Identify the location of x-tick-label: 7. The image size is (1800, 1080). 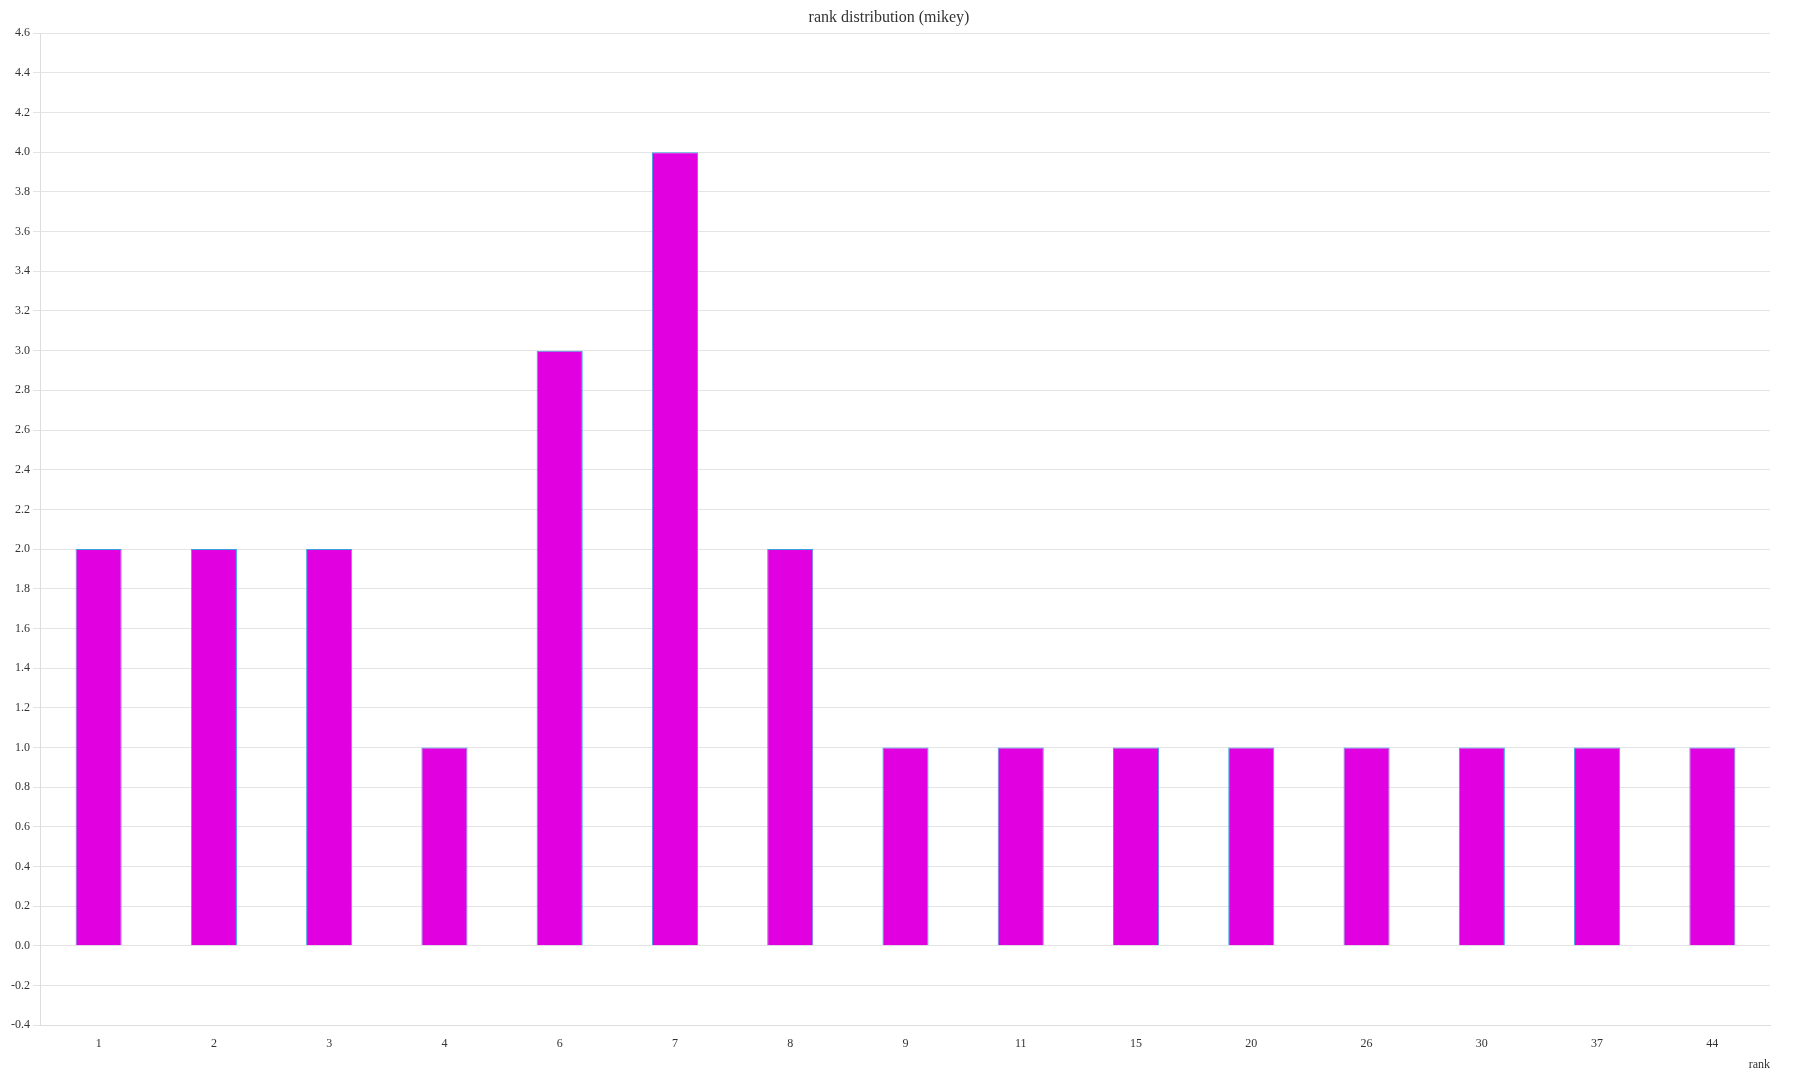
(674, 1042).